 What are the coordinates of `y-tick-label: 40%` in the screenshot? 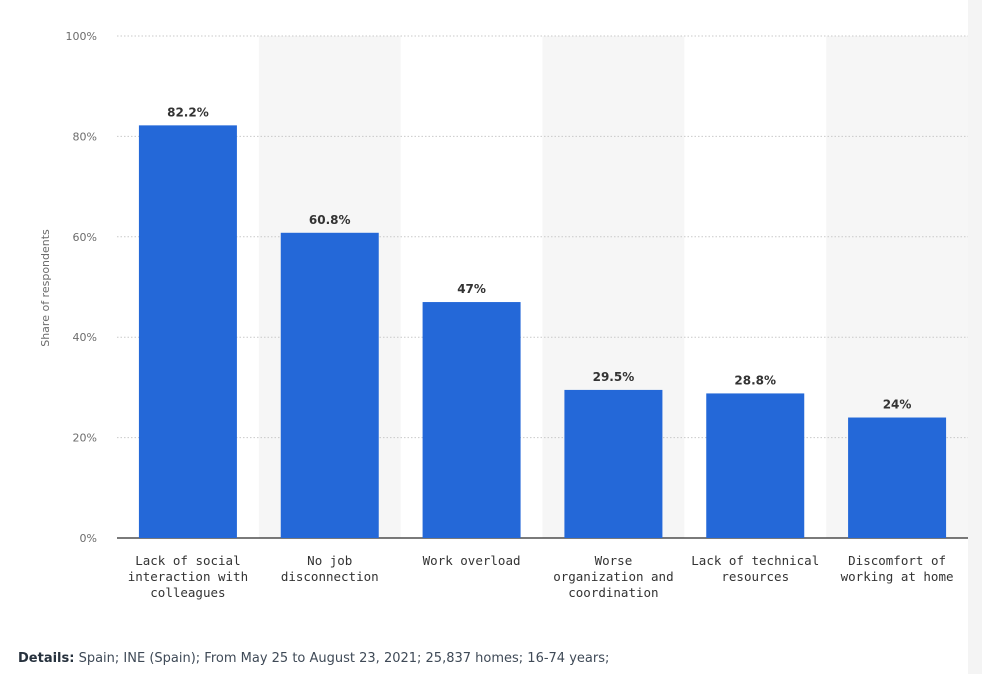 It's located at (85, 337).